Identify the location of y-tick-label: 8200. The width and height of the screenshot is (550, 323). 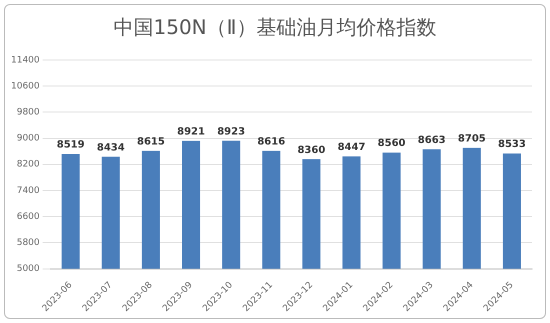
(28, 165).